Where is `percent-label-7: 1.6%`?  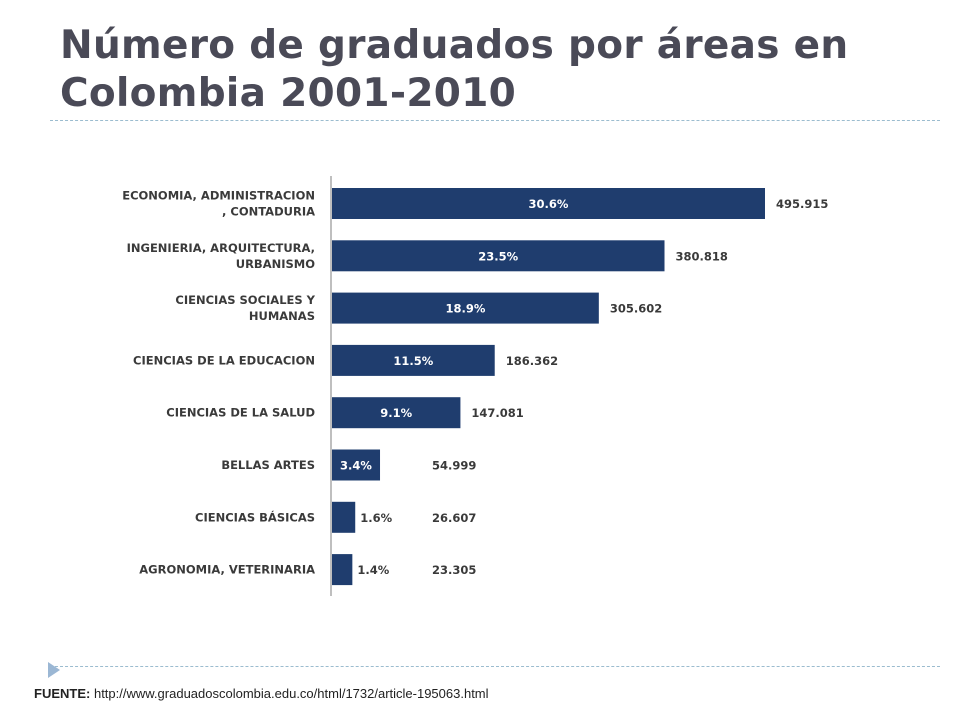 percent-label-7: 1.6% is located at coordinates (376, 518).